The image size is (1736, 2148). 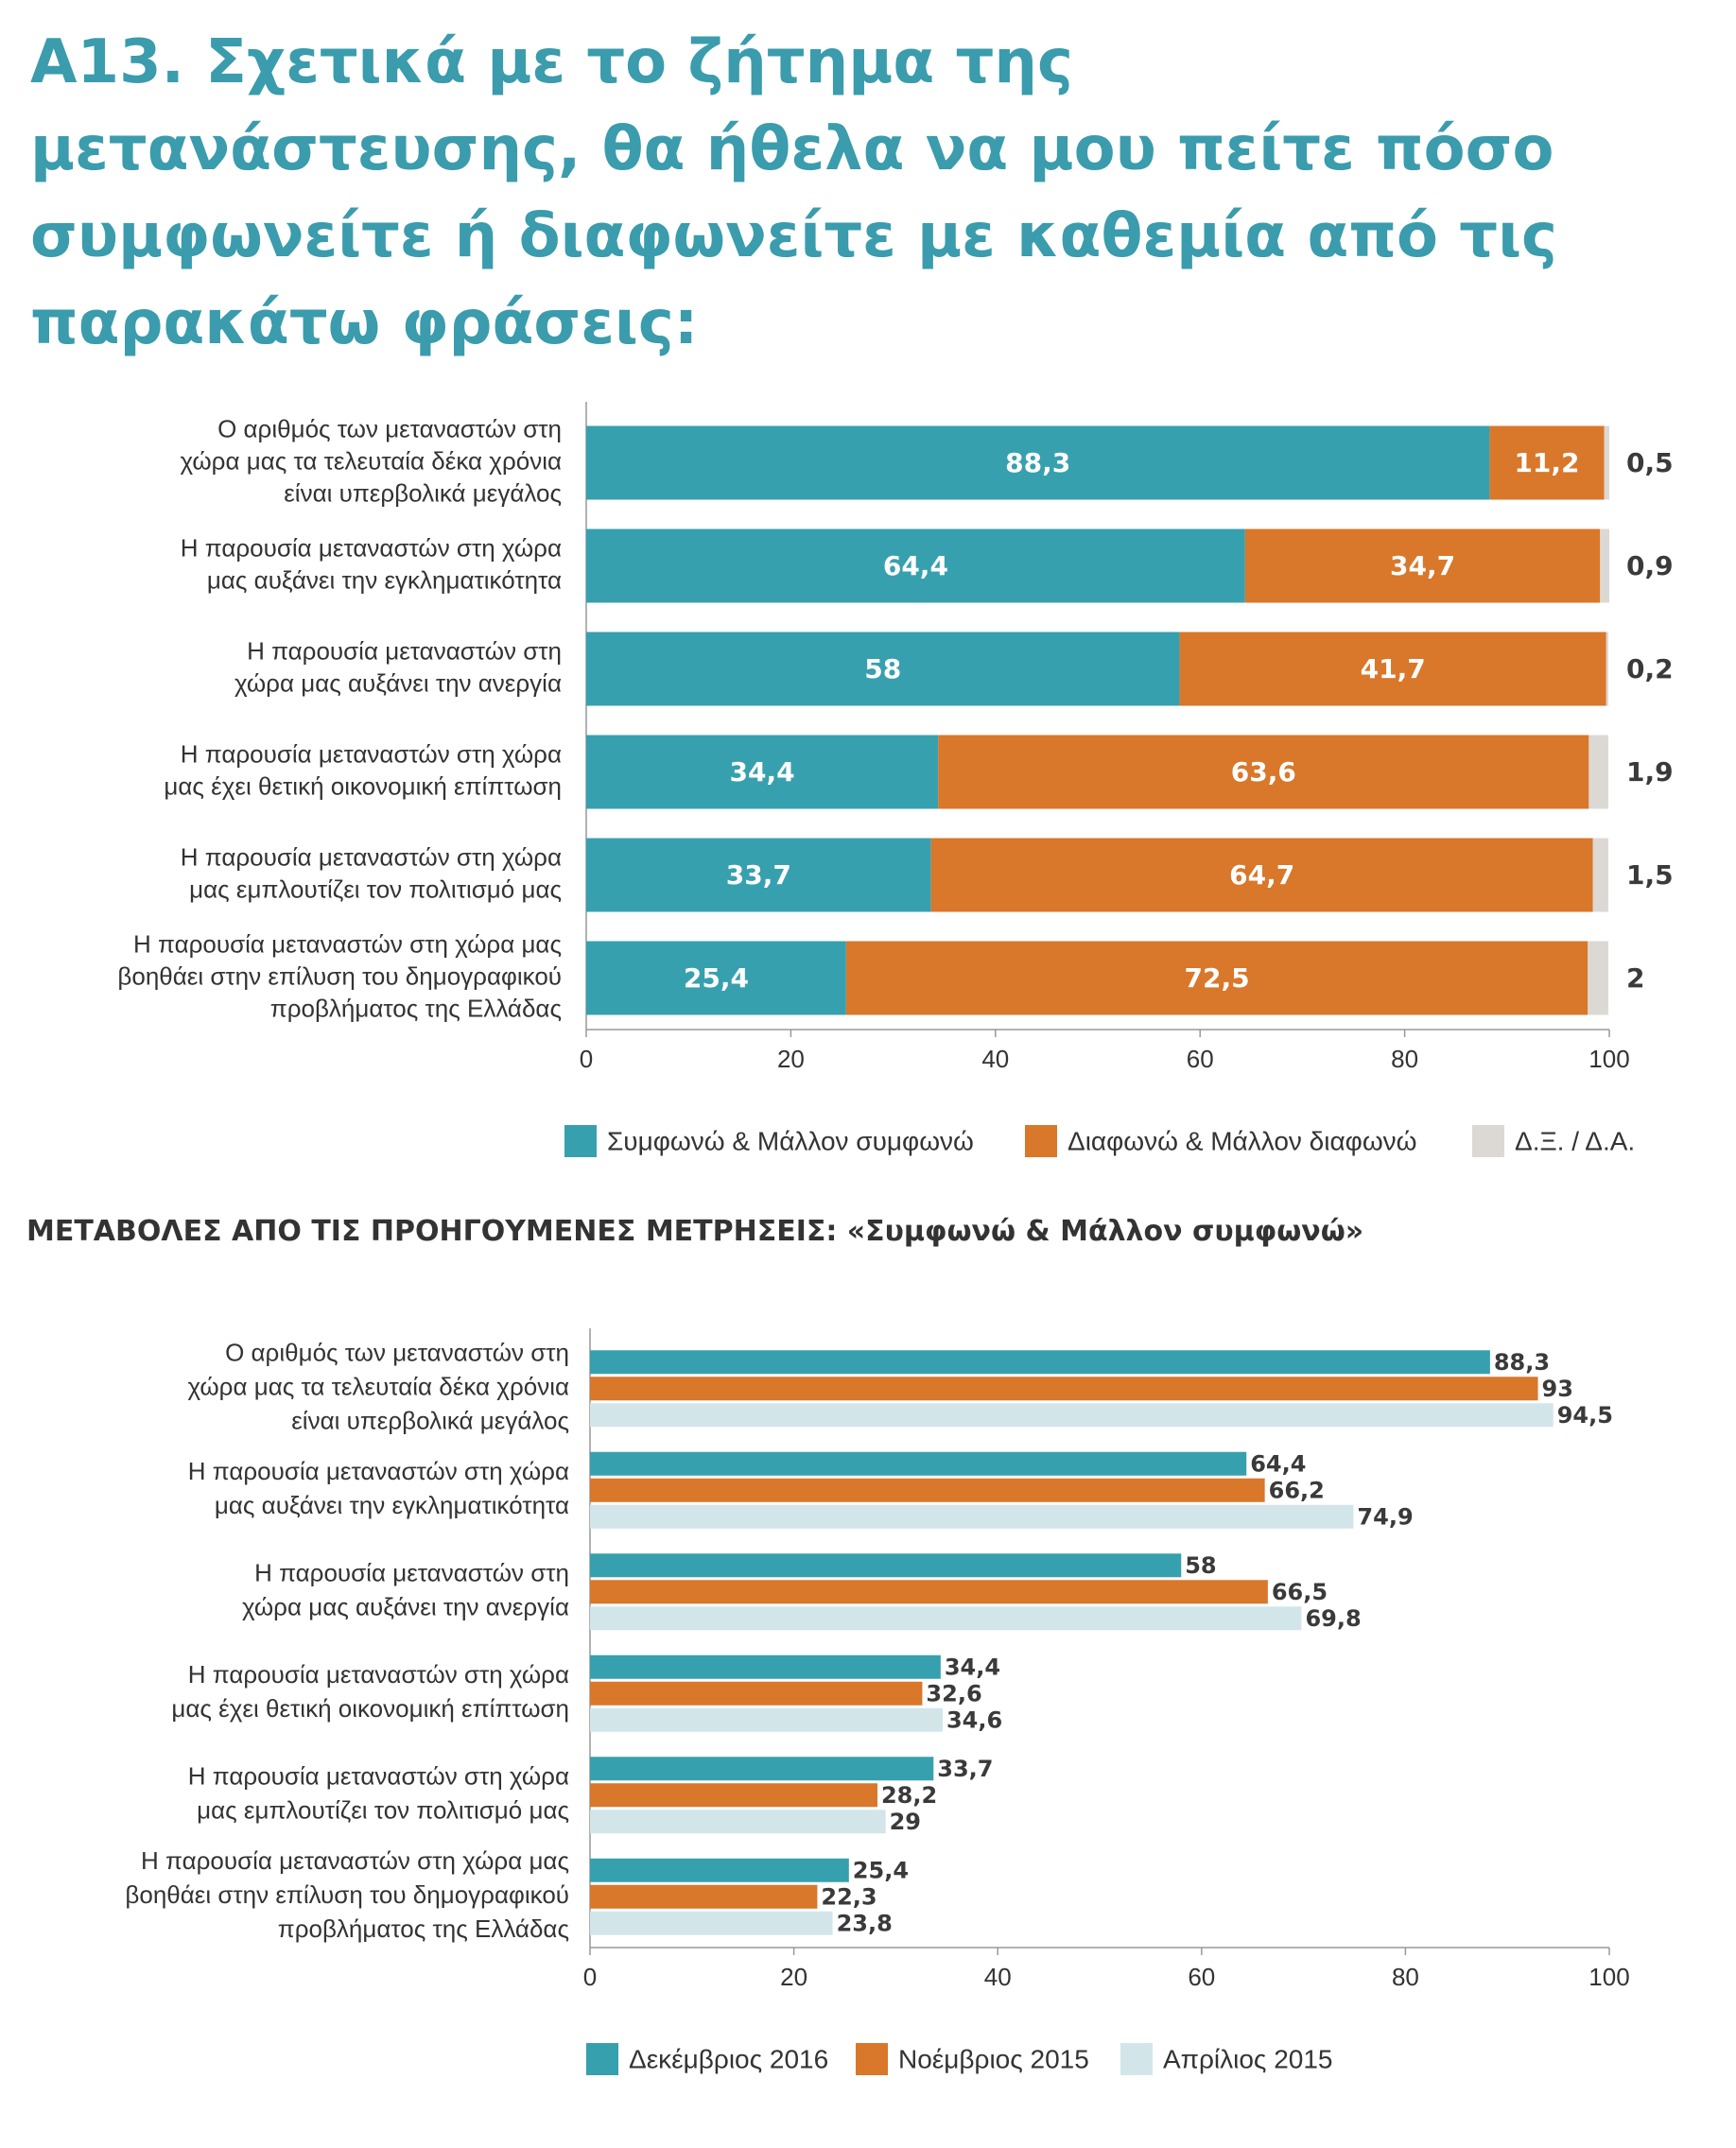 I want to click on x-tick-label: 20, so click(x=793, y=1977).